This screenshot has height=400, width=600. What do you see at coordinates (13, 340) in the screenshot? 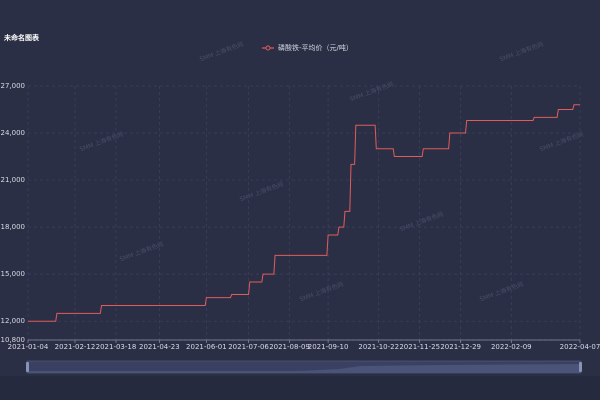
I see `y-tick-label: 10,800` at bounding box center [13, 340].